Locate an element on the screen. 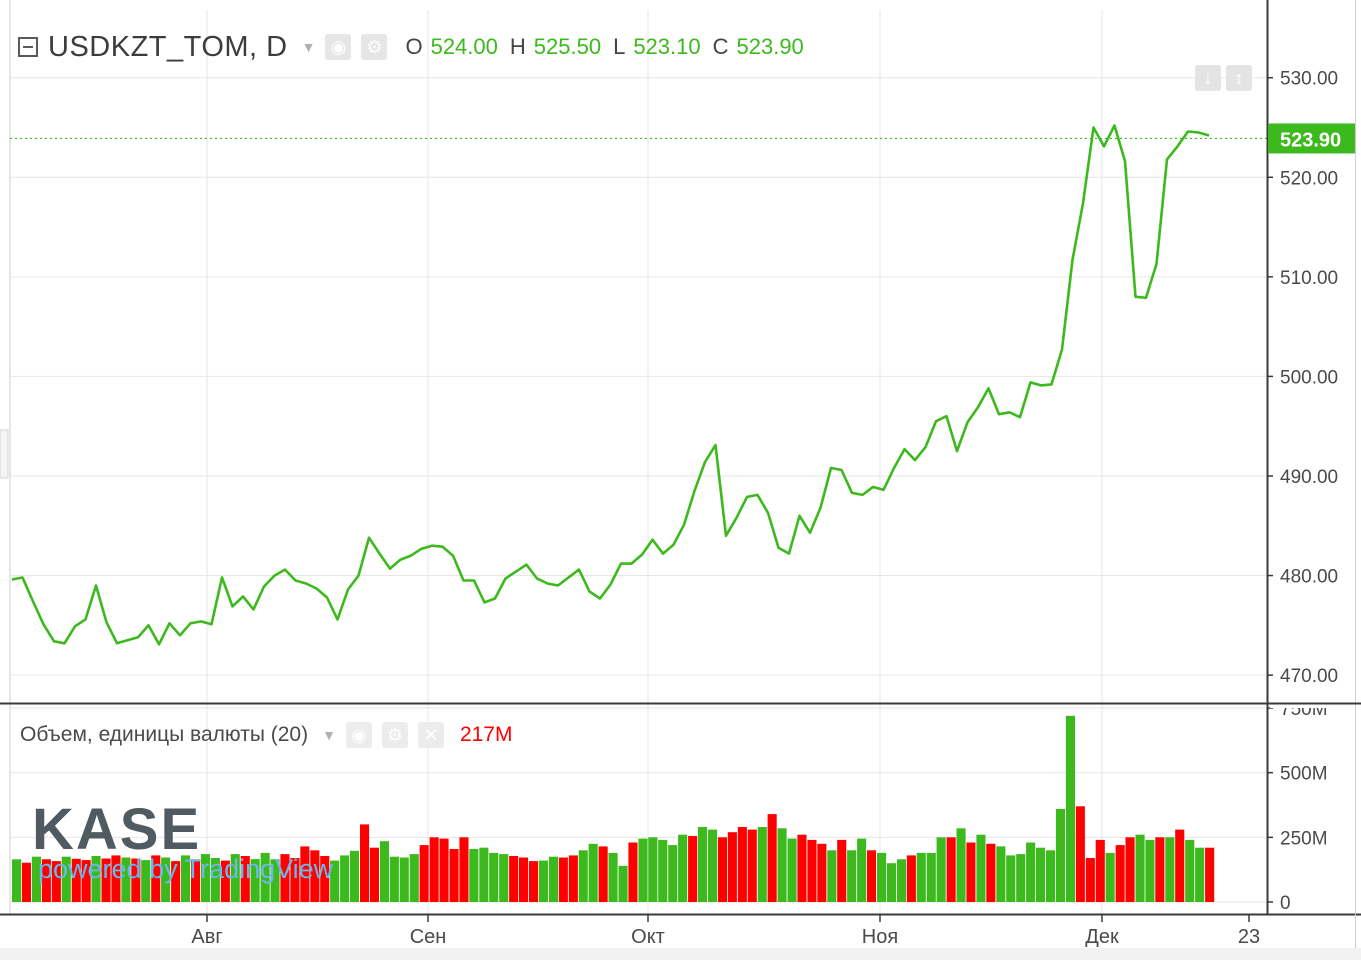  side-panel-handle is located at coordinates (4, 454).